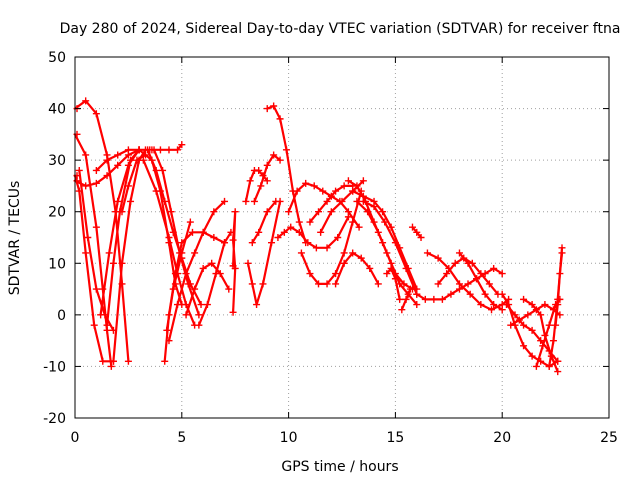  I want to click on x-tick-label: 0, so click(75, 438).